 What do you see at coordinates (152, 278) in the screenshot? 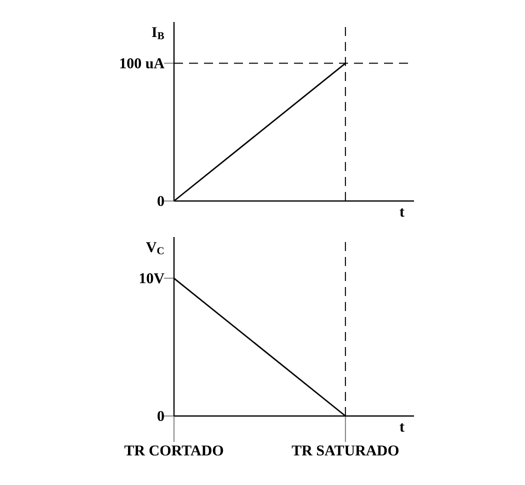
I see `y-tick-label: 10V` at bounding box center [152, 278].